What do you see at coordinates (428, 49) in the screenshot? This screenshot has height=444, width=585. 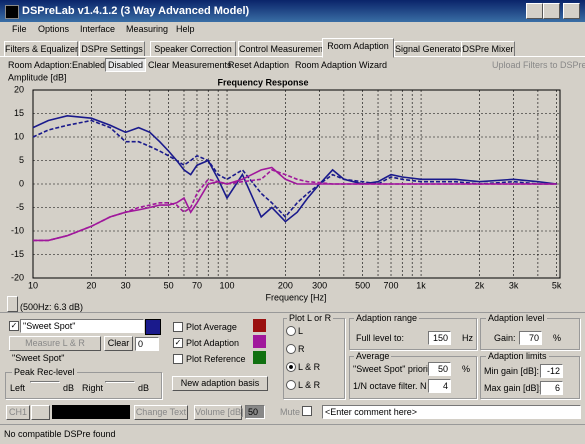 I see `tab: Signal Generator` at bounding box center [428, 49].